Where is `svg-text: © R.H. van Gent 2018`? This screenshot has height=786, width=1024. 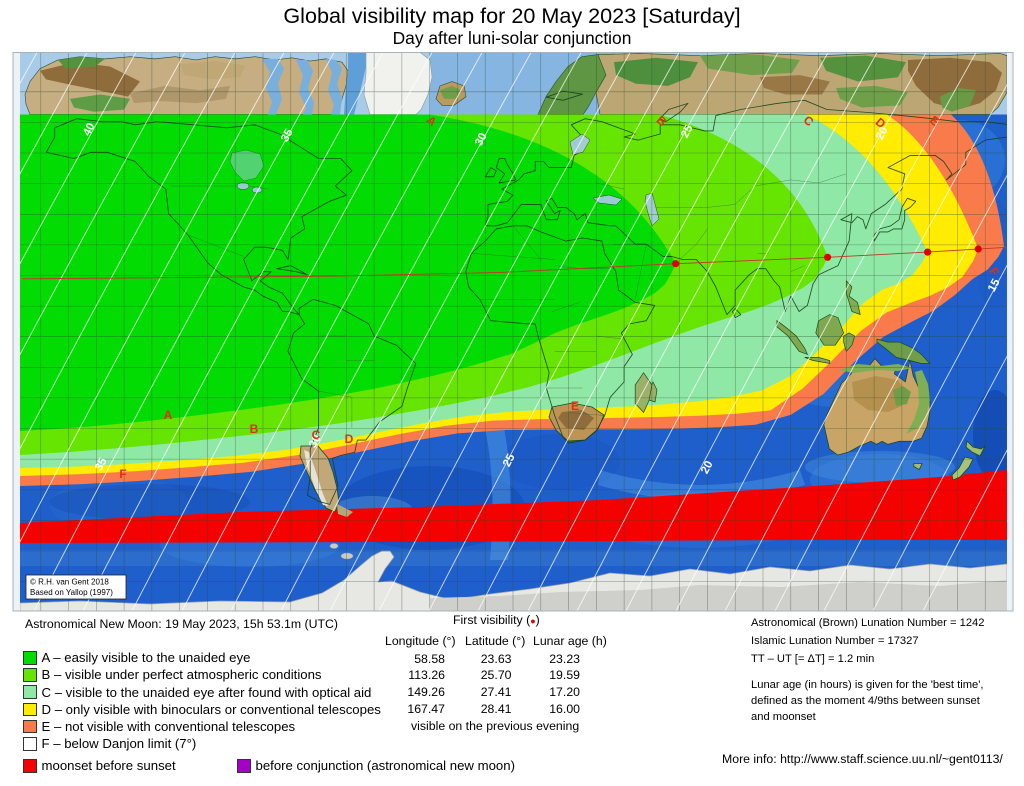 svg-text: © R.H. van Gent 2018 is located at coordinates (69, 582).